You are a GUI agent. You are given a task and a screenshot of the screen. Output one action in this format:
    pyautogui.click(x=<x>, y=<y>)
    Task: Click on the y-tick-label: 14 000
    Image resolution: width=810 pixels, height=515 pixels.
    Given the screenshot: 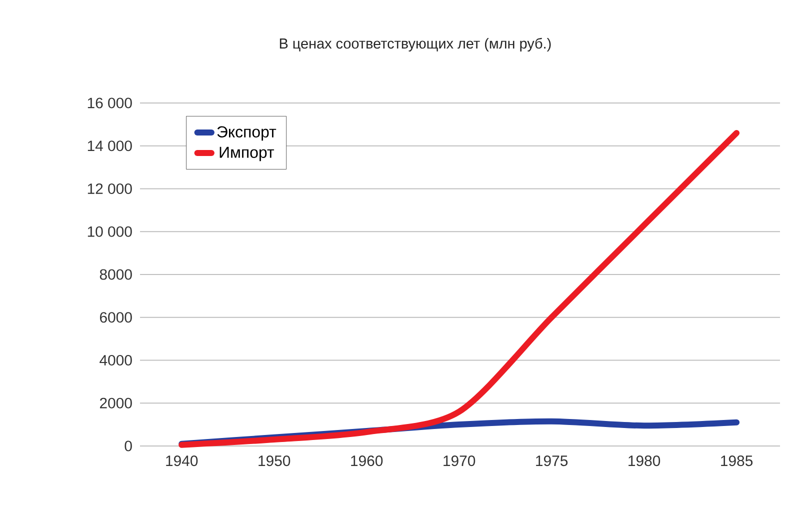 What is the action you would take?
    pyautogui.click(x=110, y=146)
    